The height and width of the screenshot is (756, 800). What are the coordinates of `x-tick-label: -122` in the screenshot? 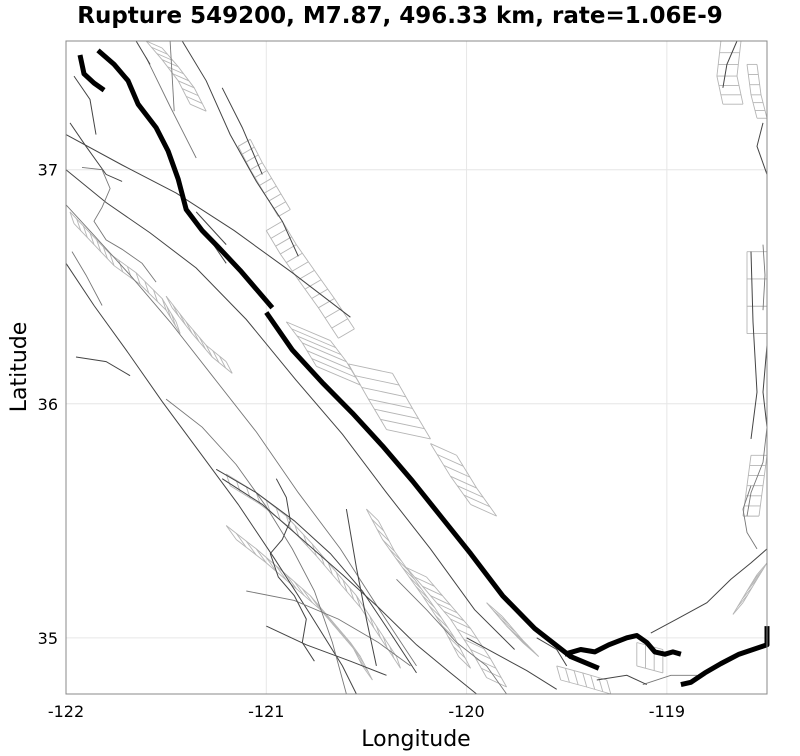 It's located at (66, 711).